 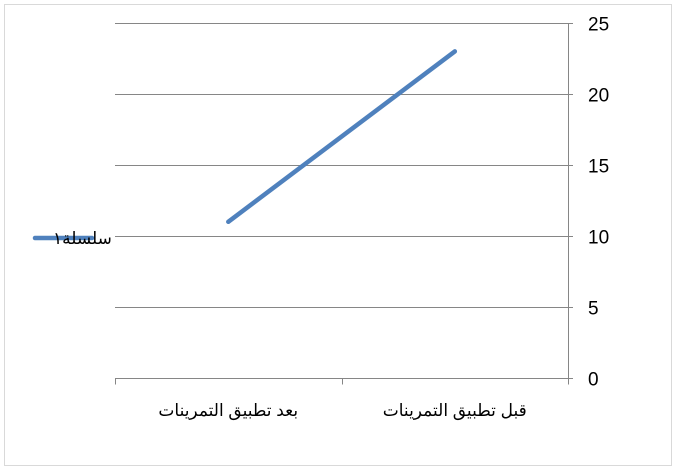 What do you see at coordinates (598, 203) in the screenshot?
I see `y-tick-labels: 0 5 10 15 20 25` at bounding box center [598, 203].